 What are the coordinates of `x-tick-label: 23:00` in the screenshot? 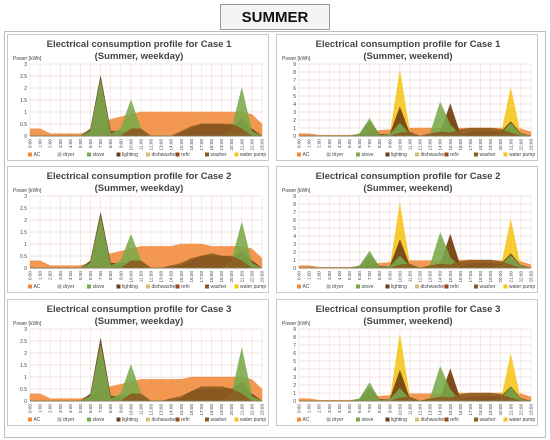 It's located at (262, 277).